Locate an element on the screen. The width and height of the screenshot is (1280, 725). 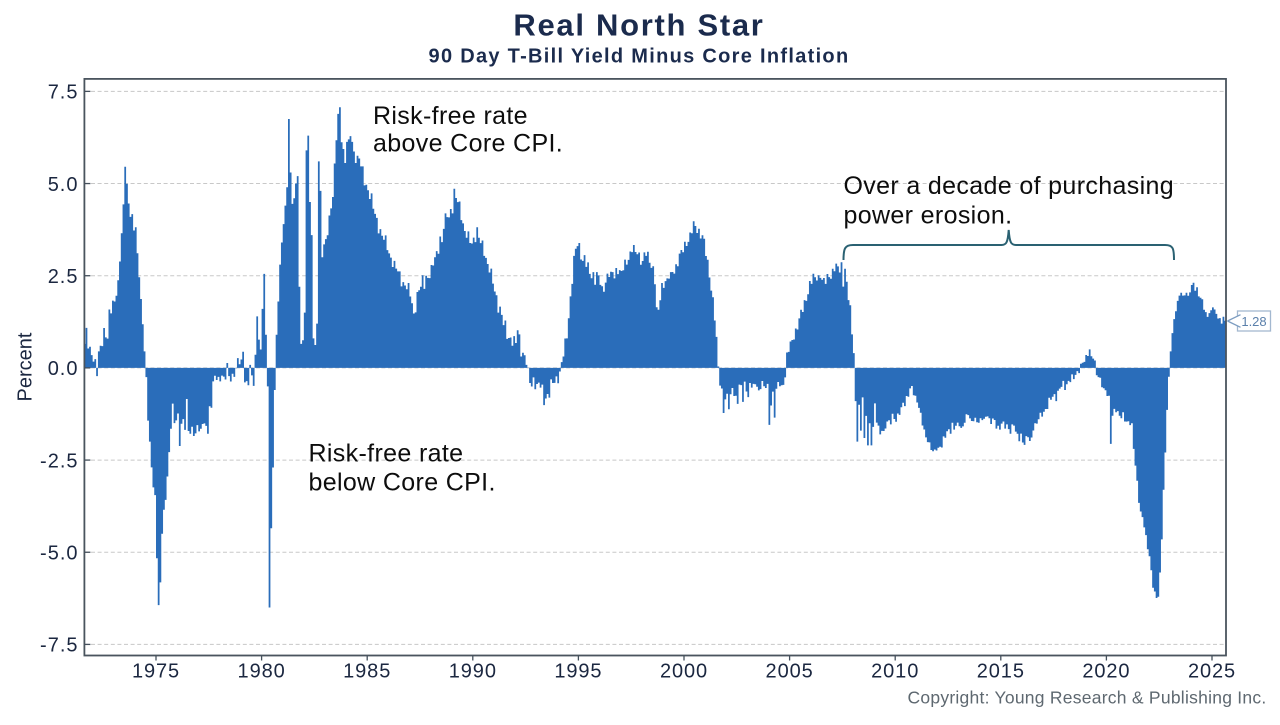
svg-text: above Core CPI. is located at coordinates (468, 144).